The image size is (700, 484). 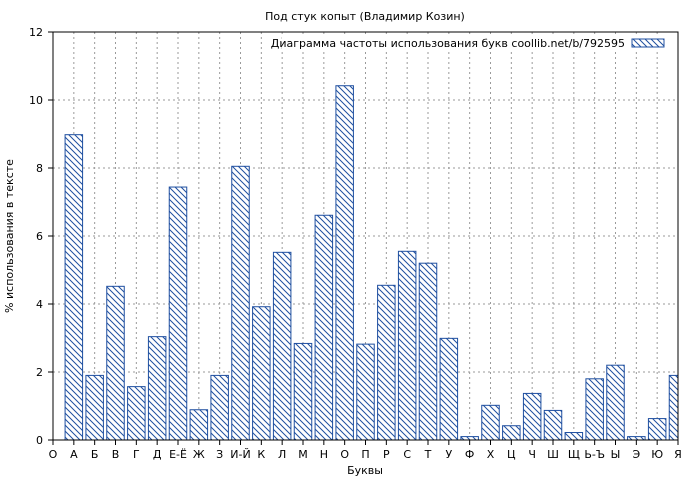 What do you see at coordinates (678, 454) in the screenshot?
I see `x-tick-label: Я` at bounding box center [678, 454].